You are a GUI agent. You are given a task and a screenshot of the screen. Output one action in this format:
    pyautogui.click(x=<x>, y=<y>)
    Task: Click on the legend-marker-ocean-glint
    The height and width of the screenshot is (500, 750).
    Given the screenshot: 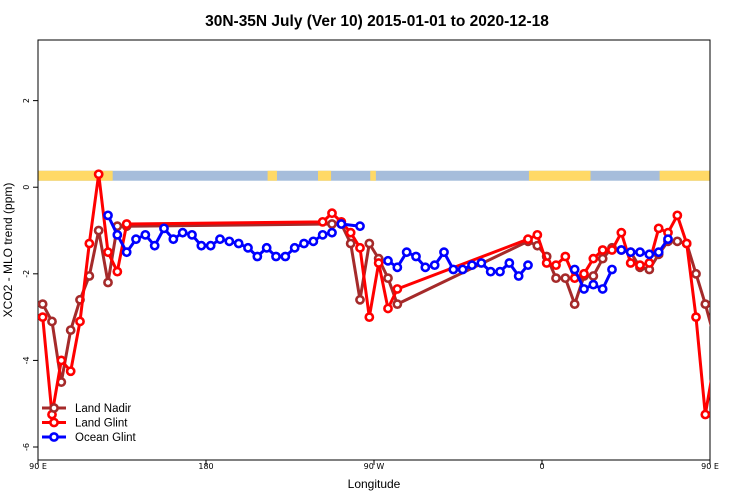 What is the action you would take?
    pyautogui.click(x=54, y=437)
    